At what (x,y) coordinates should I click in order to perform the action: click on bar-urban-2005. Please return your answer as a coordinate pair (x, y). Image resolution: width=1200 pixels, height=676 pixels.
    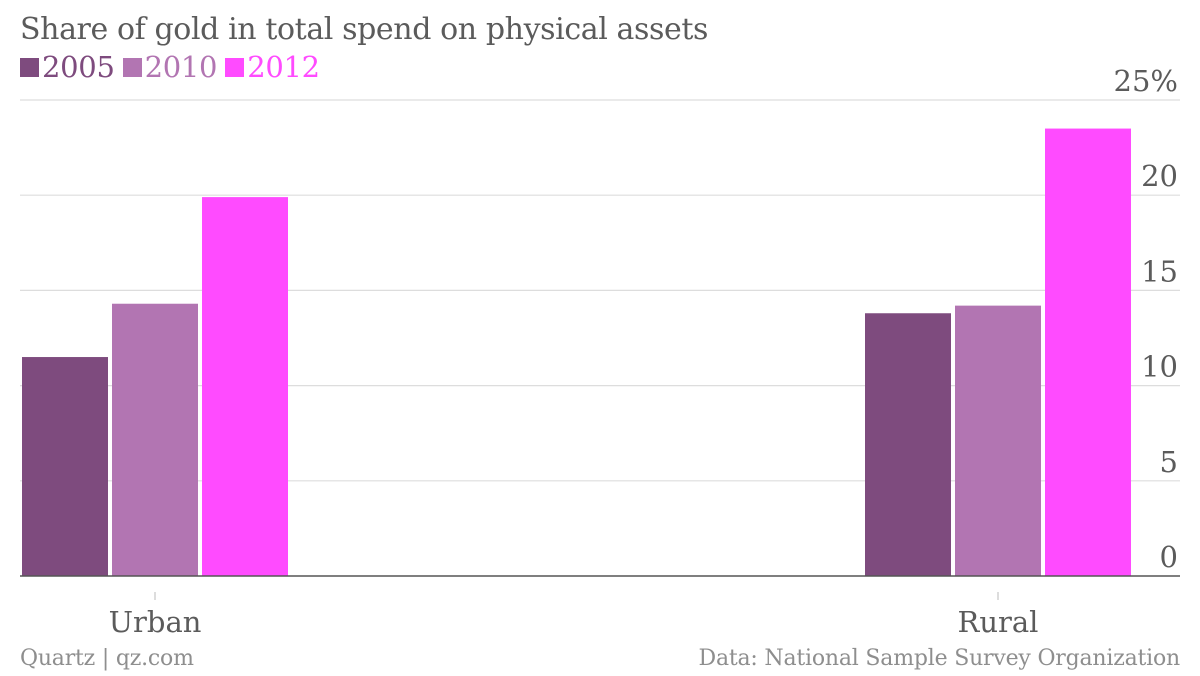
    Looking at the image, I should click on (65, 466).